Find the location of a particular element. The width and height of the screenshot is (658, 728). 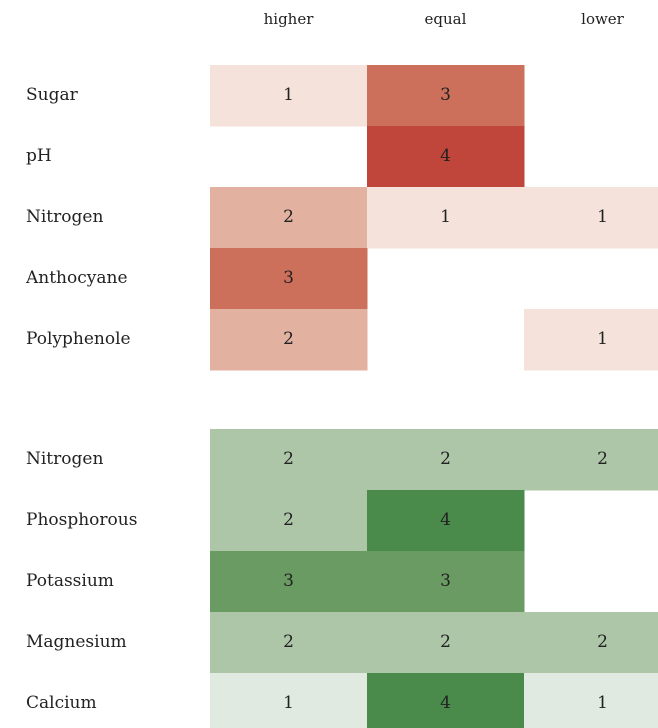

row-label: Magnesium is located at coordinates (76, 642).